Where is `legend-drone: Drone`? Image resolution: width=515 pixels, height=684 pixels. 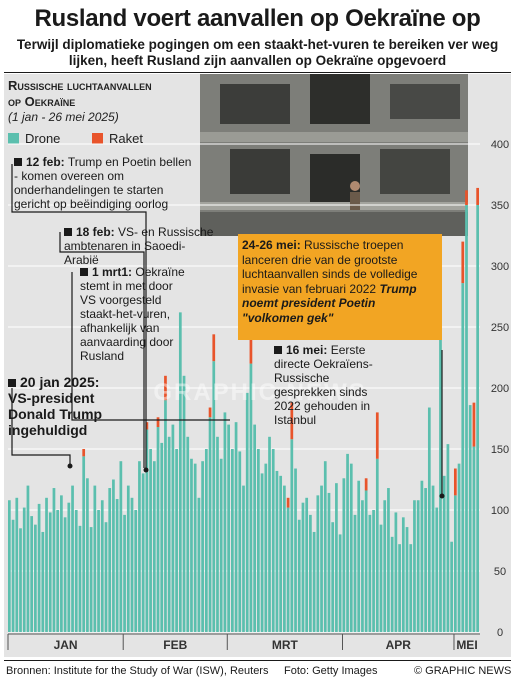 legend-drone: Drone is located at coordinates (34, 138).